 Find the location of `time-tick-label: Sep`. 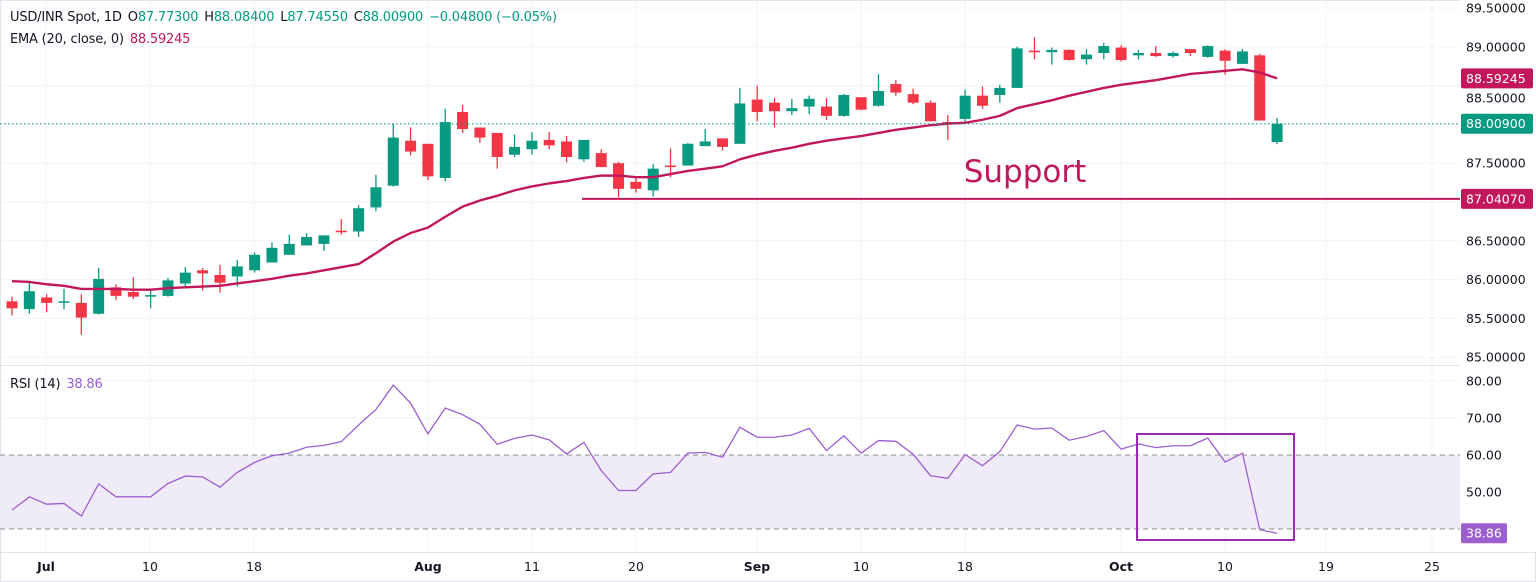

time-tick-label: Sep is located at coordinates (757, 566).